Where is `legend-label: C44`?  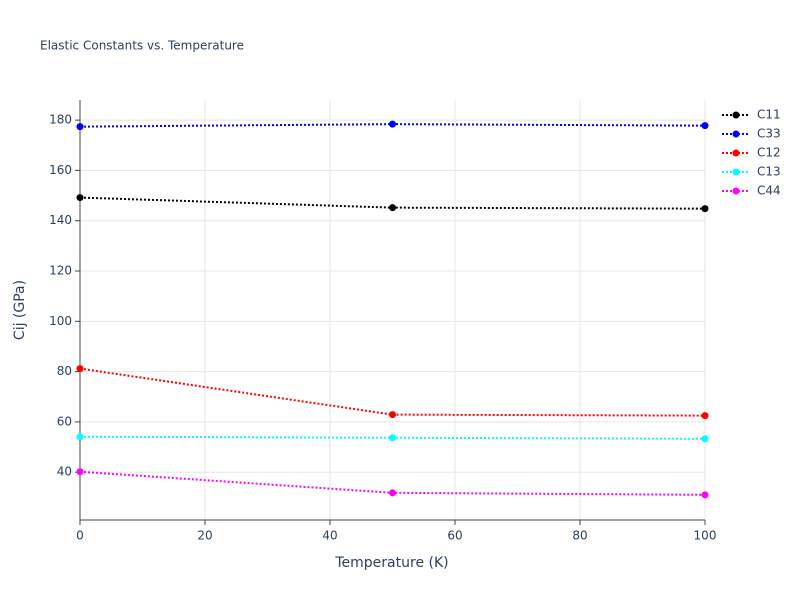 legend-label: C44 is located at coordinates (769, 191).